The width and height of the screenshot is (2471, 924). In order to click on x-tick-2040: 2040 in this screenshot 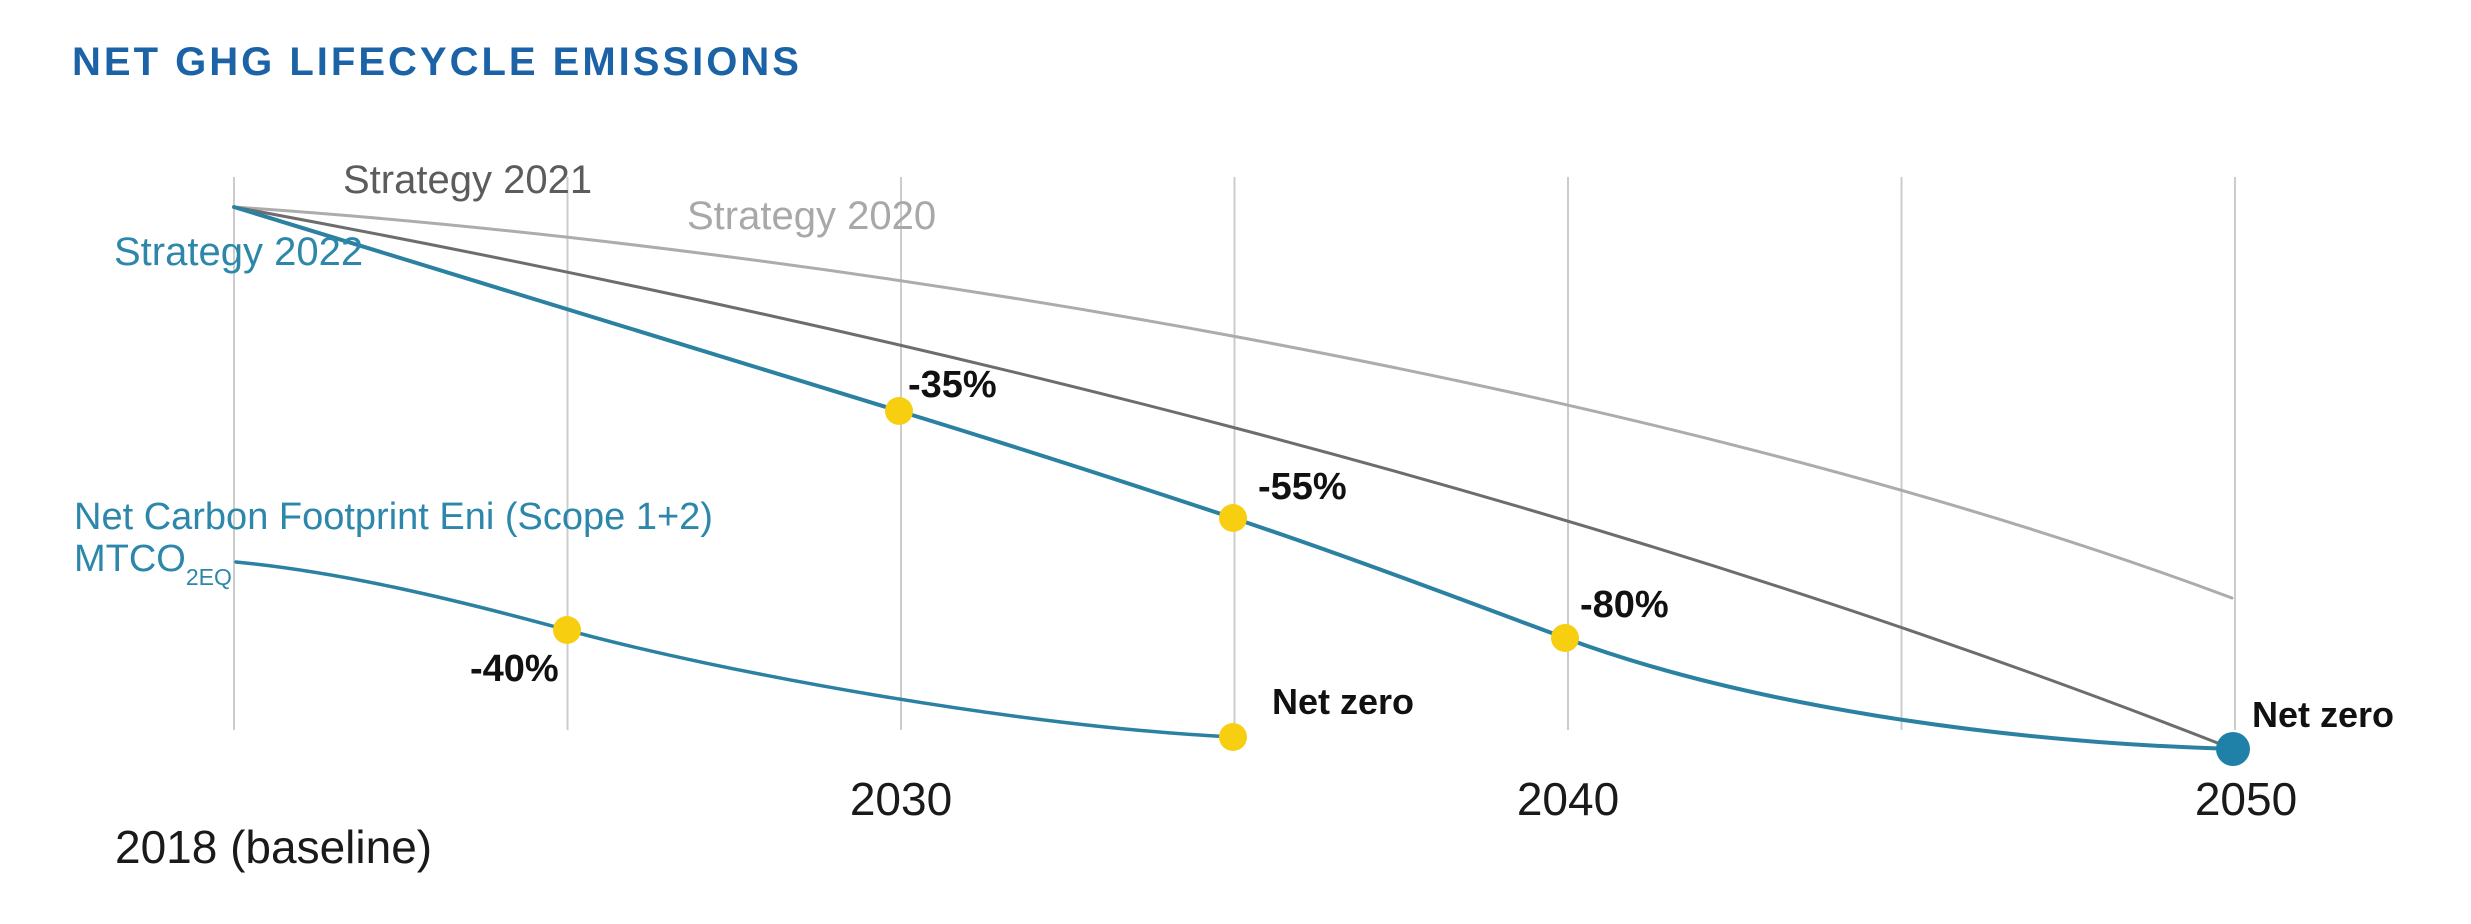, I will do `click(1568, 799)`.